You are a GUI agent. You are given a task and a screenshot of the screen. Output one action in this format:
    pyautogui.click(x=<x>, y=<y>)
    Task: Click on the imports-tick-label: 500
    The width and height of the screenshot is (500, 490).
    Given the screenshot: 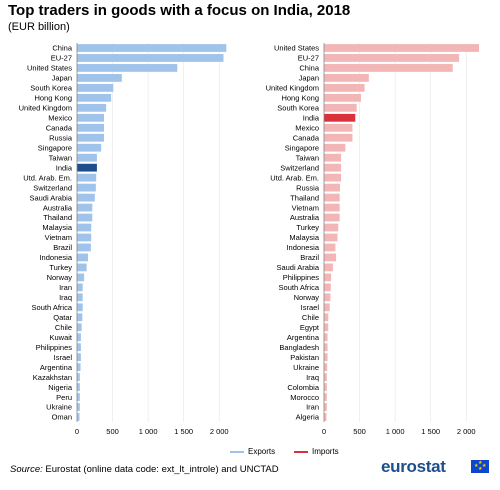 What is the action you would take?
    pyautogui.click(x=359, y=431)
    